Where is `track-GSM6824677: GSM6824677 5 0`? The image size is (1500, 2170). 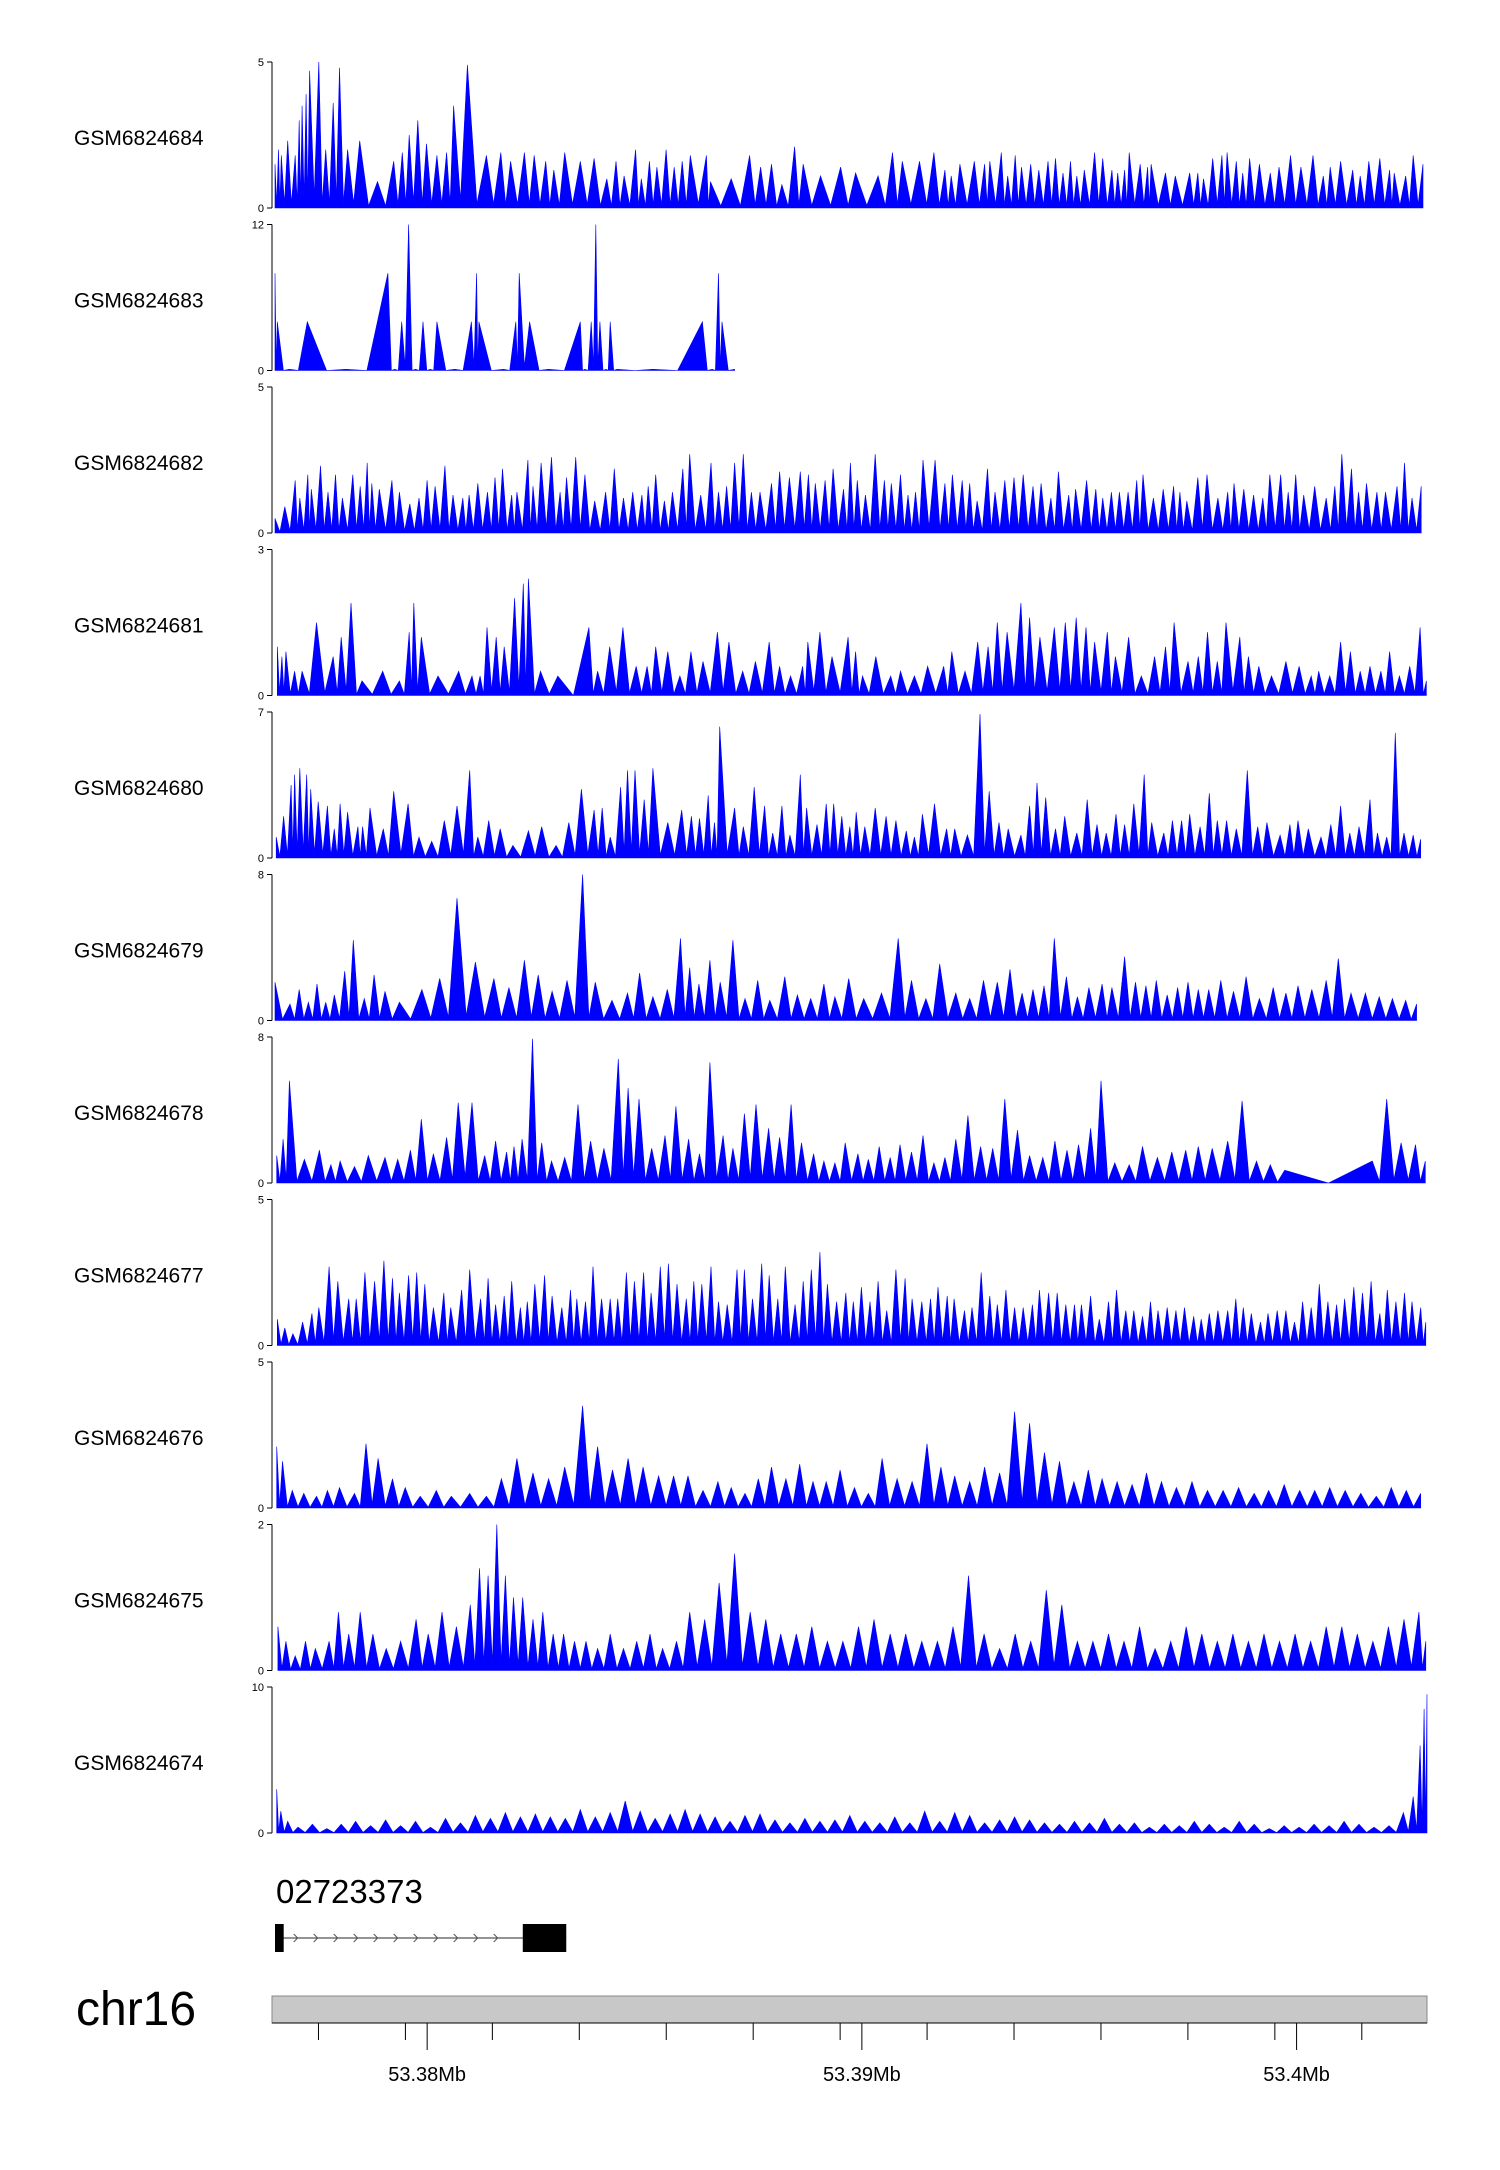
track-GSM6824677: GSM6824677 5 0 is located at coordinates (750, 1274).